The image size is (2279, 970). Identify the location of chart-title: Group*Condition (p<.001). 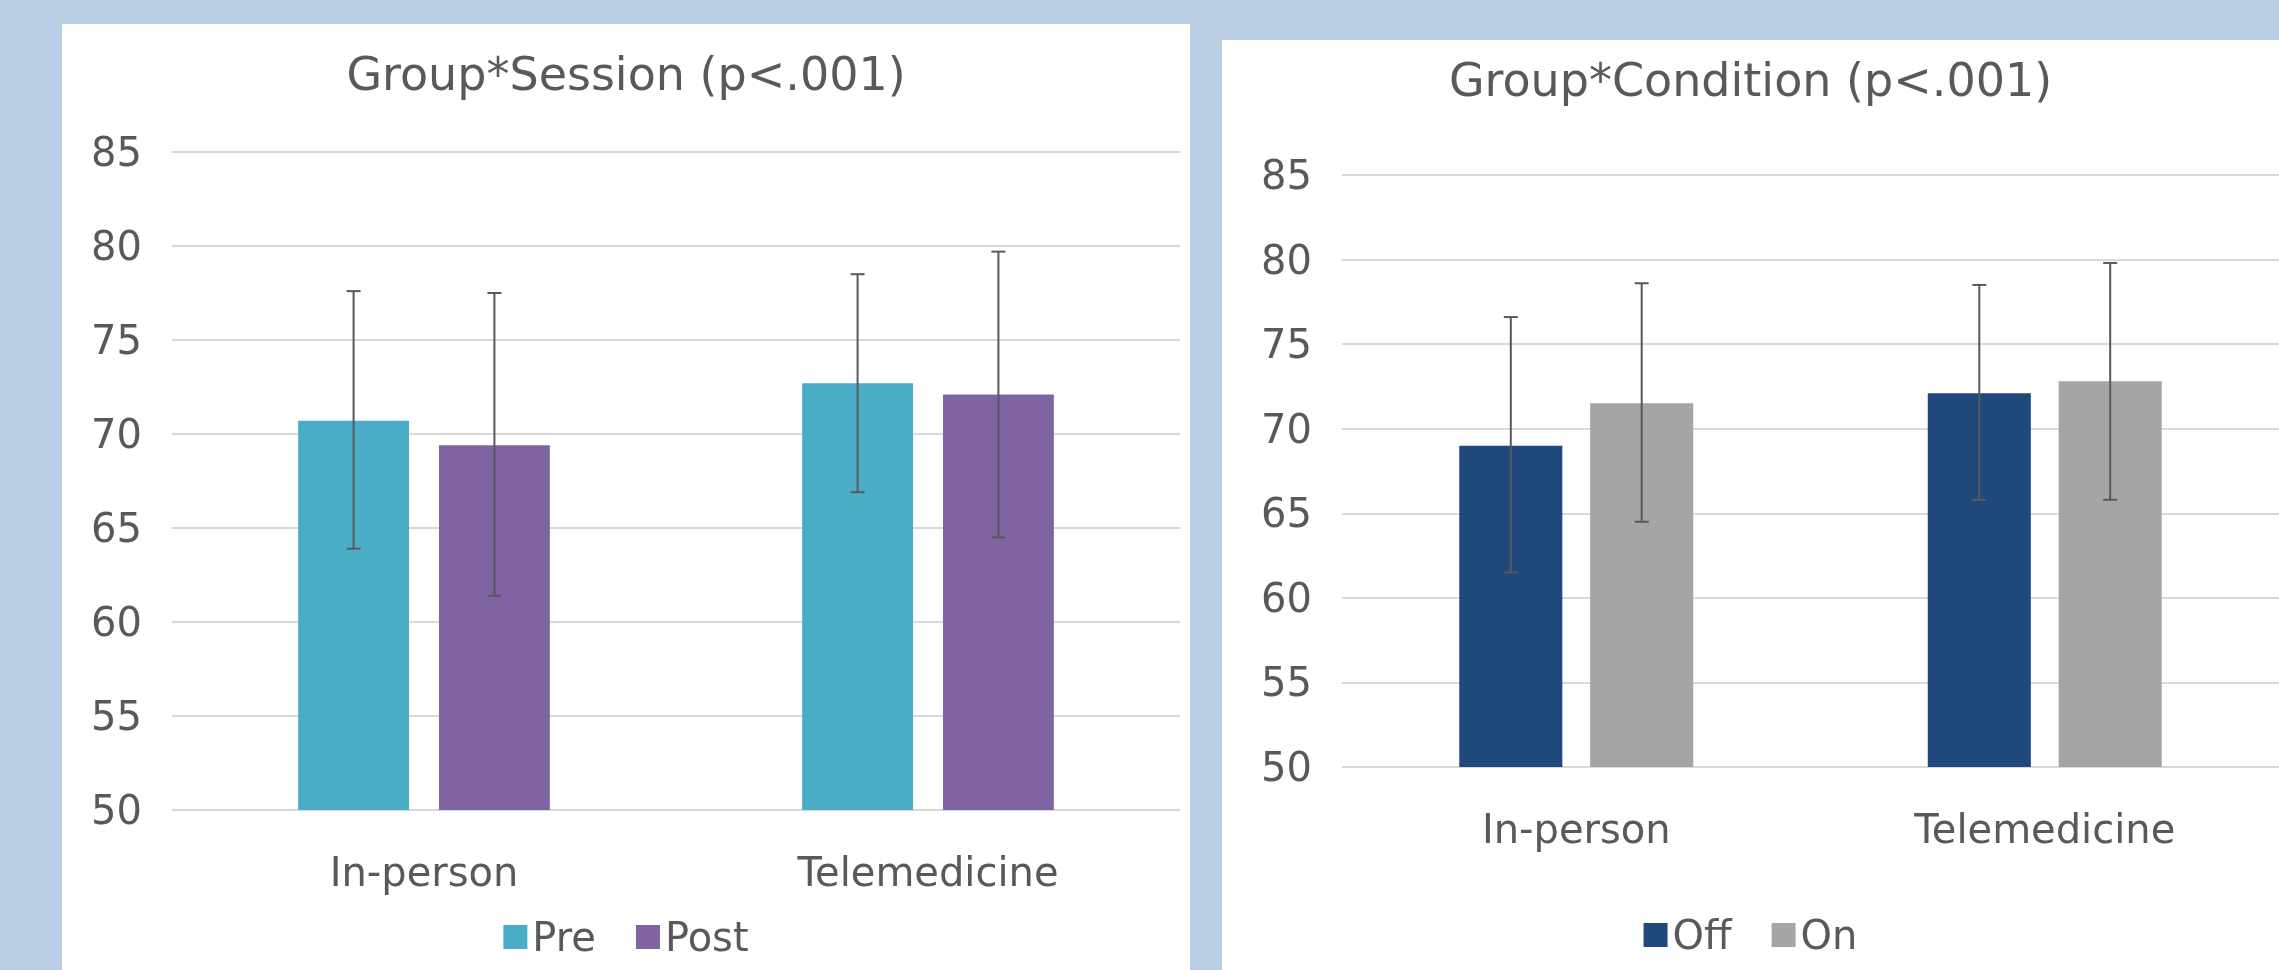
(1750, 80).